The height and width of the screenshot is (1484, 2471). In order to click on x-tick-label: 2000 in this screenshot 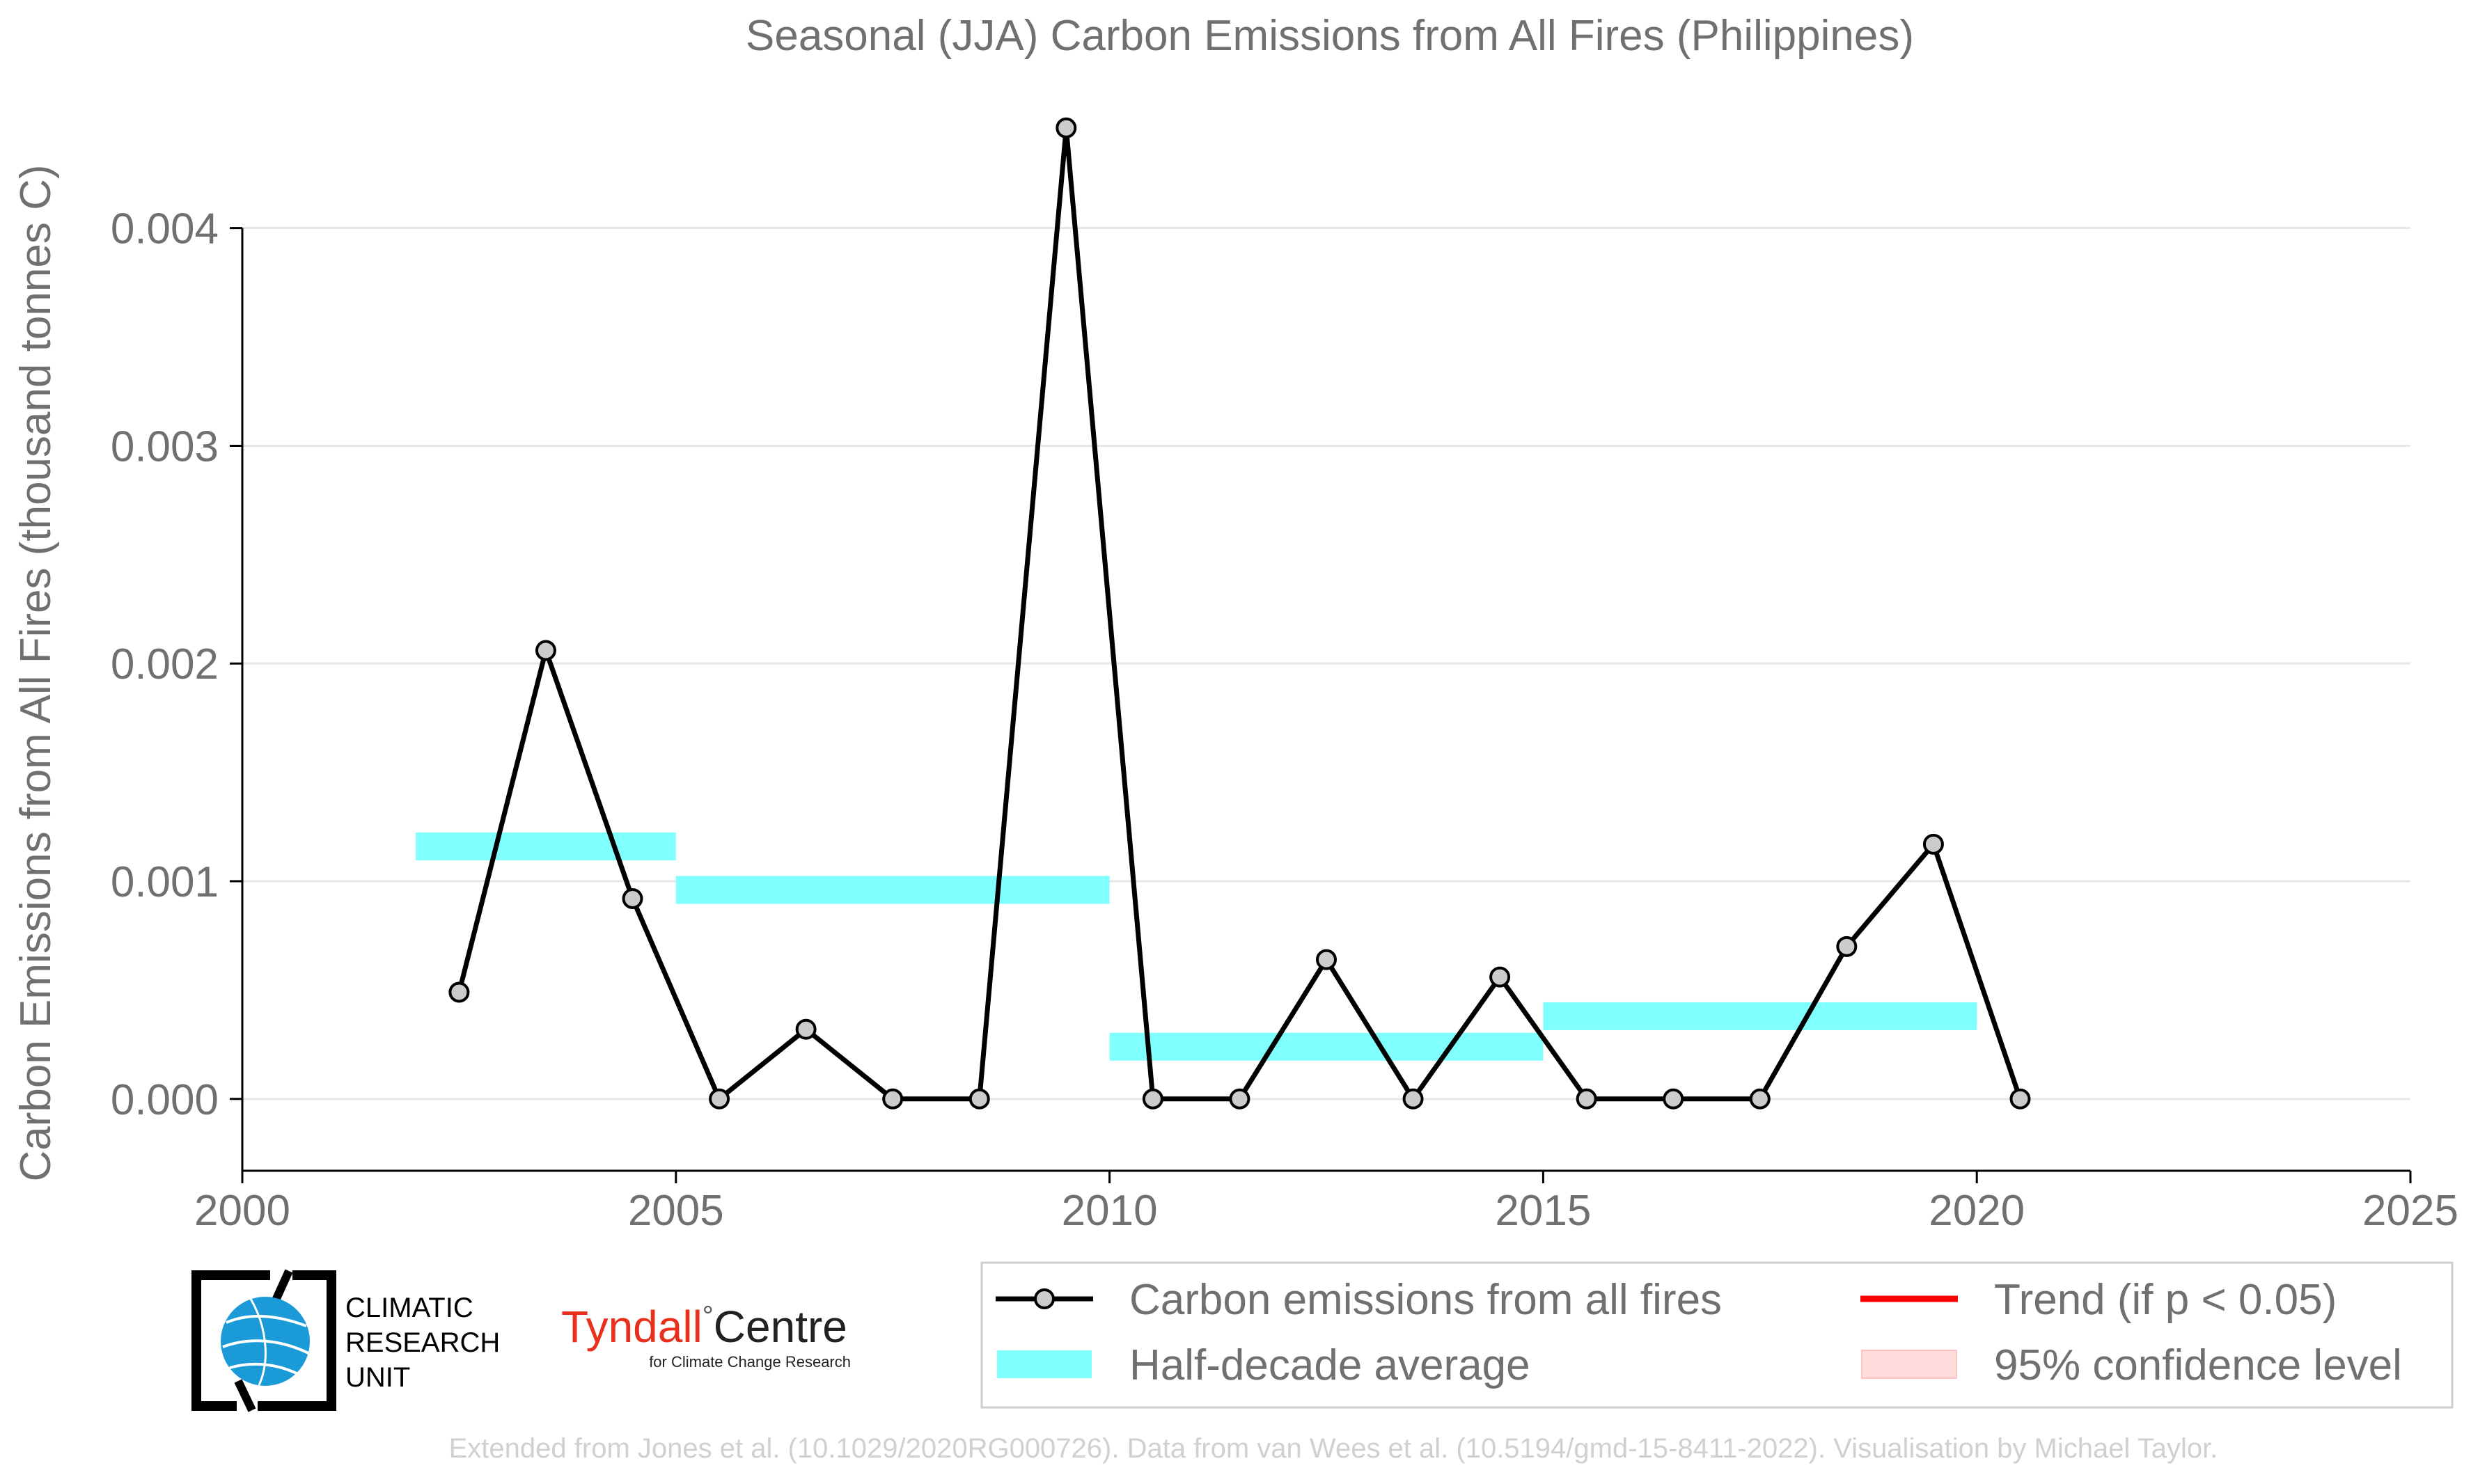, I will do `click(242, 1211)`.